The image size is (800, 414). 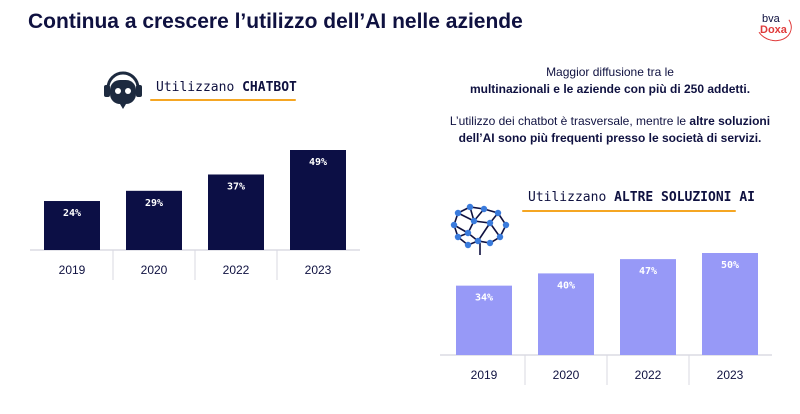 What do you see at coordinates (318, 270) in the screenshot?
I see `chatbot-axis-label-2023: 2023` at bounding box center [318, 270].